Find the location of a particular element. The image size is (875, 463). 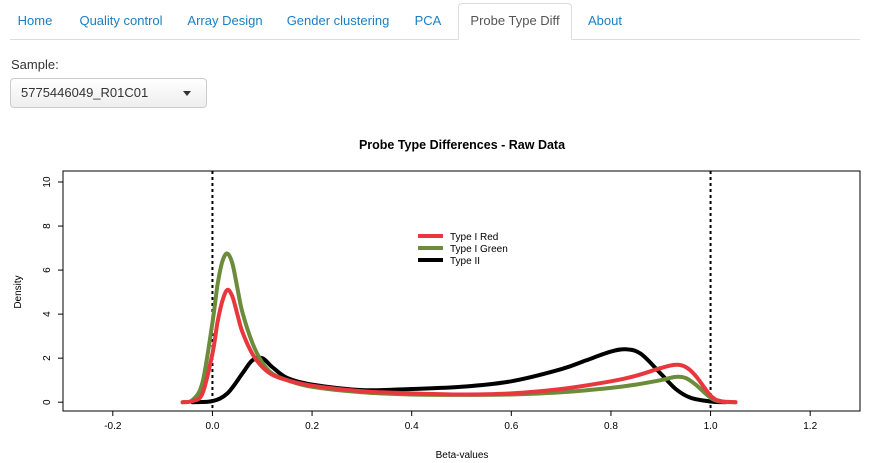

x-axis-label: Beta-values is located at coordinates (462, 455).